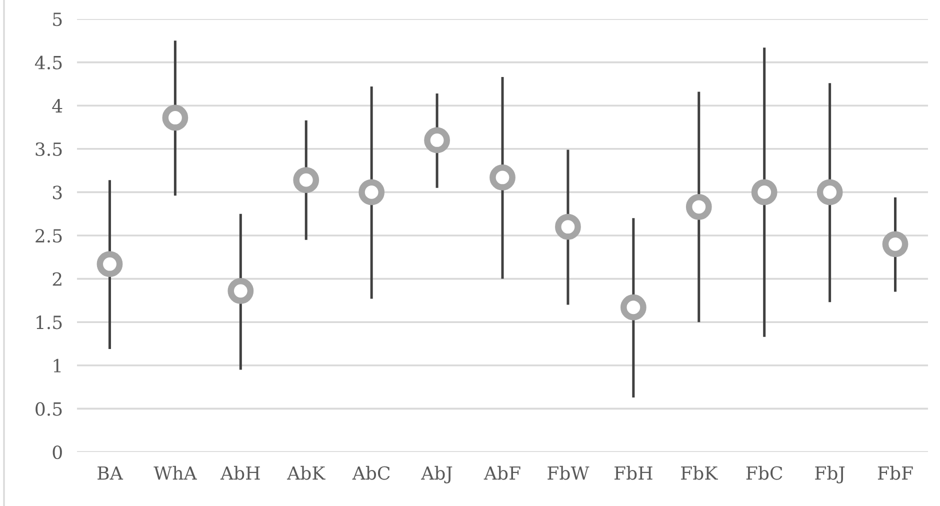 Image resolution: width=940 pixels, height=506 pixels. I want to click on y-tick-label: 4.5, so click(48, 63).